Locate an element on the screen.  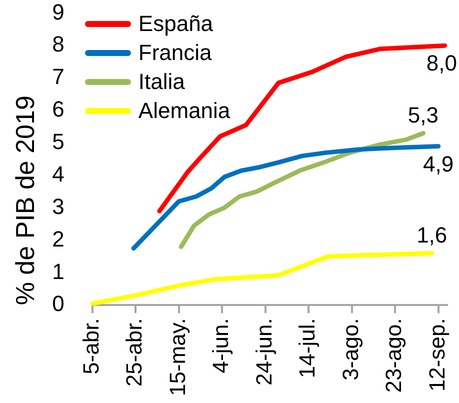
x-tick-label: 3-ago. is located at coordinates (350, 349).